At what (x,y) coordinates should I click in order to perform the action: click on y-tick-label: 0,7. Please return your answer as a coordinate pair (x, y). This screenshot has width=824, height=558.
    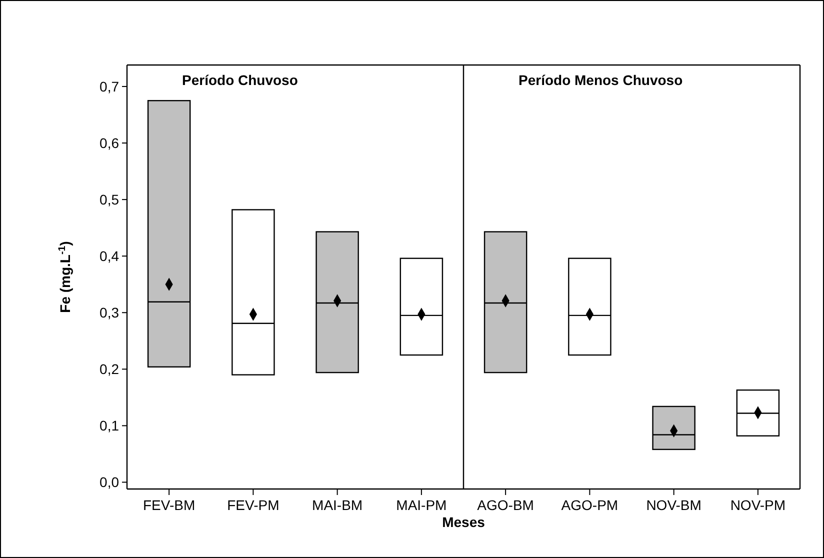
    Looking at the image, I should click on (110, 86).